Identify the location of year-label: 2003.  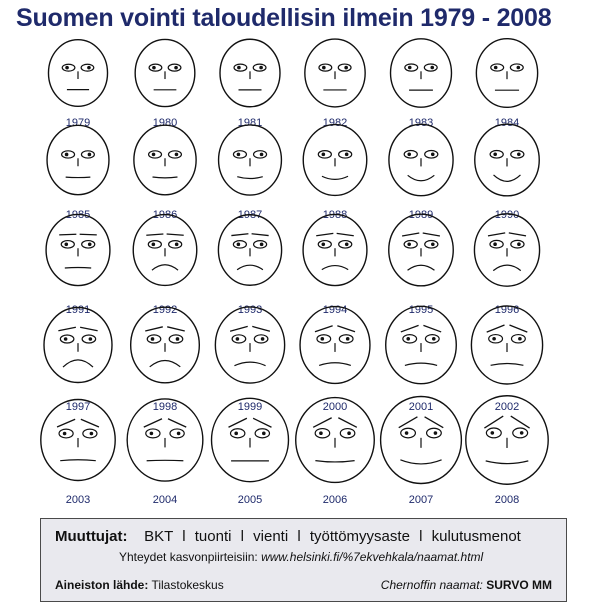
(78, 500).